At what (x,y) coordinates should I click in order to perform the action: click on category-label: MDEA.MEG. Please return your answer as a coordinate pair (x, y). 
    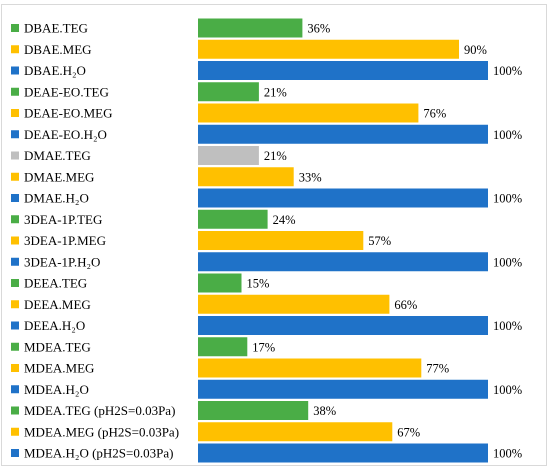
    Looking at the image, I should click on (59, 368).